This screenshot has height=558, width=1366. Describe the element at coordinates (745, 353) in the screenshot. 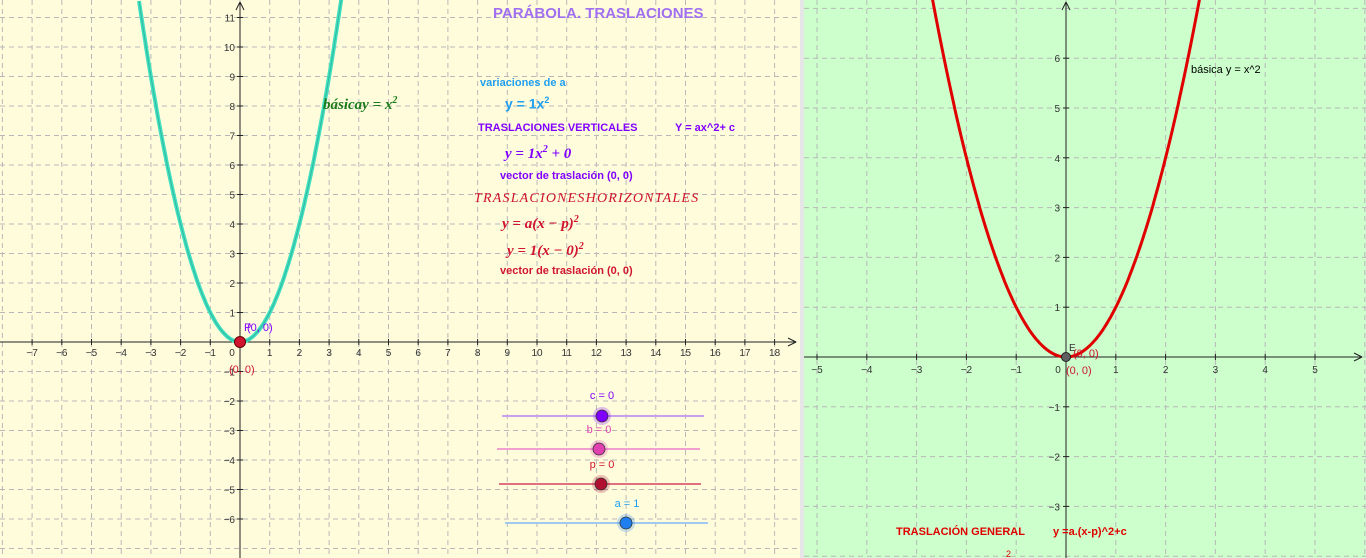

I see `left-x-tick-label: 17` at that location.